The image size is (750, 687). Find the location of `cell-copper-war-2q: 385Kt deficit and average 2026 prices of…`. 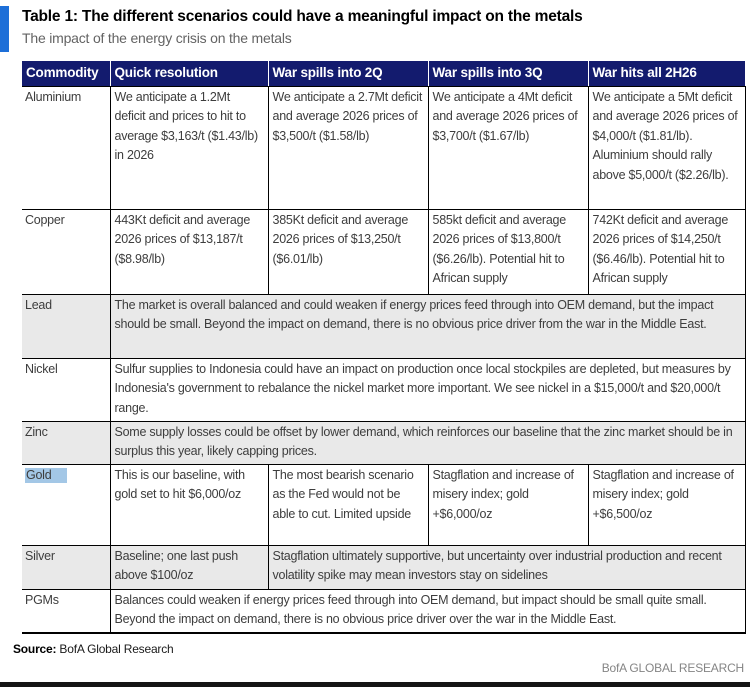

cell-copper-war-2q: 385Kt deficit and average 2026 prices of… is located at coordinates (348, 251).